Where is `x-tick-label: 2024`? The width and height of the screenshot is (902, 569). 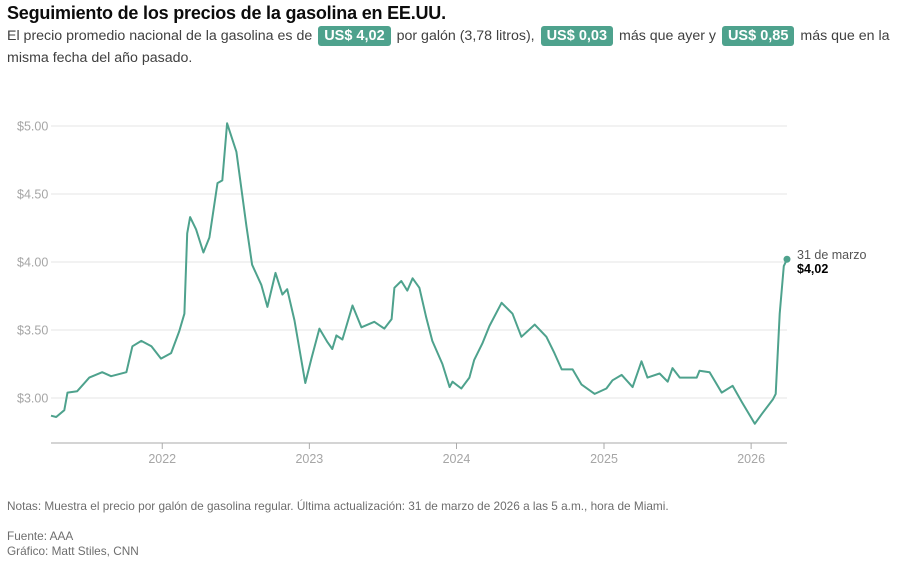
x-tick-label: 2024 is located at coordinates (457, 459).